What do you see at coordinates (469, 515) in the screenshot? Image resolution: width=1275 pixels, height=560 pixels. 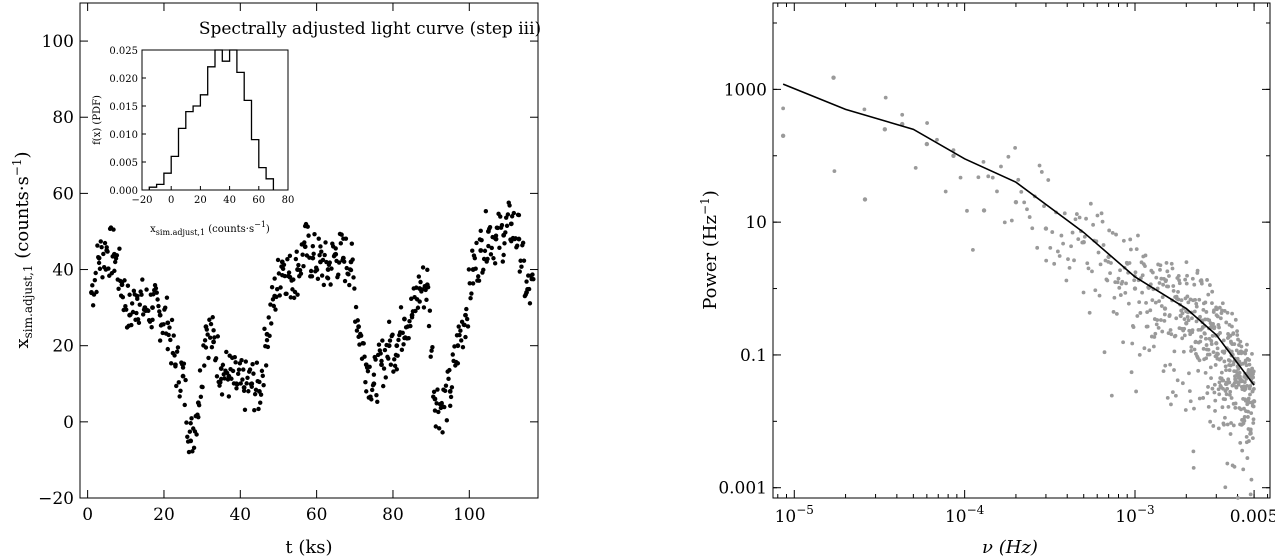 I see `lc-xtick-label: 100` at bounding box center [469, 515].